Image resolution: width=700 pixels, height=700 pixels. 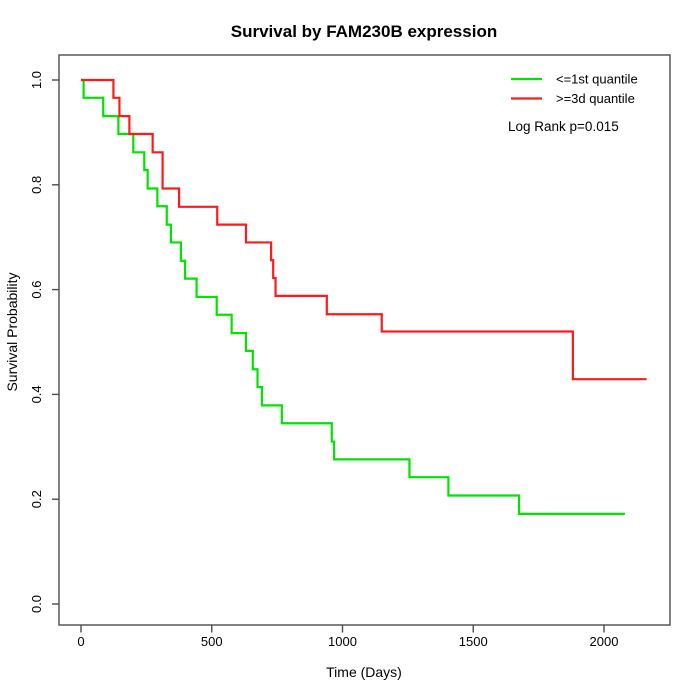 I want to click on y-tick-label: 0.0, so click(x=36, y=604).